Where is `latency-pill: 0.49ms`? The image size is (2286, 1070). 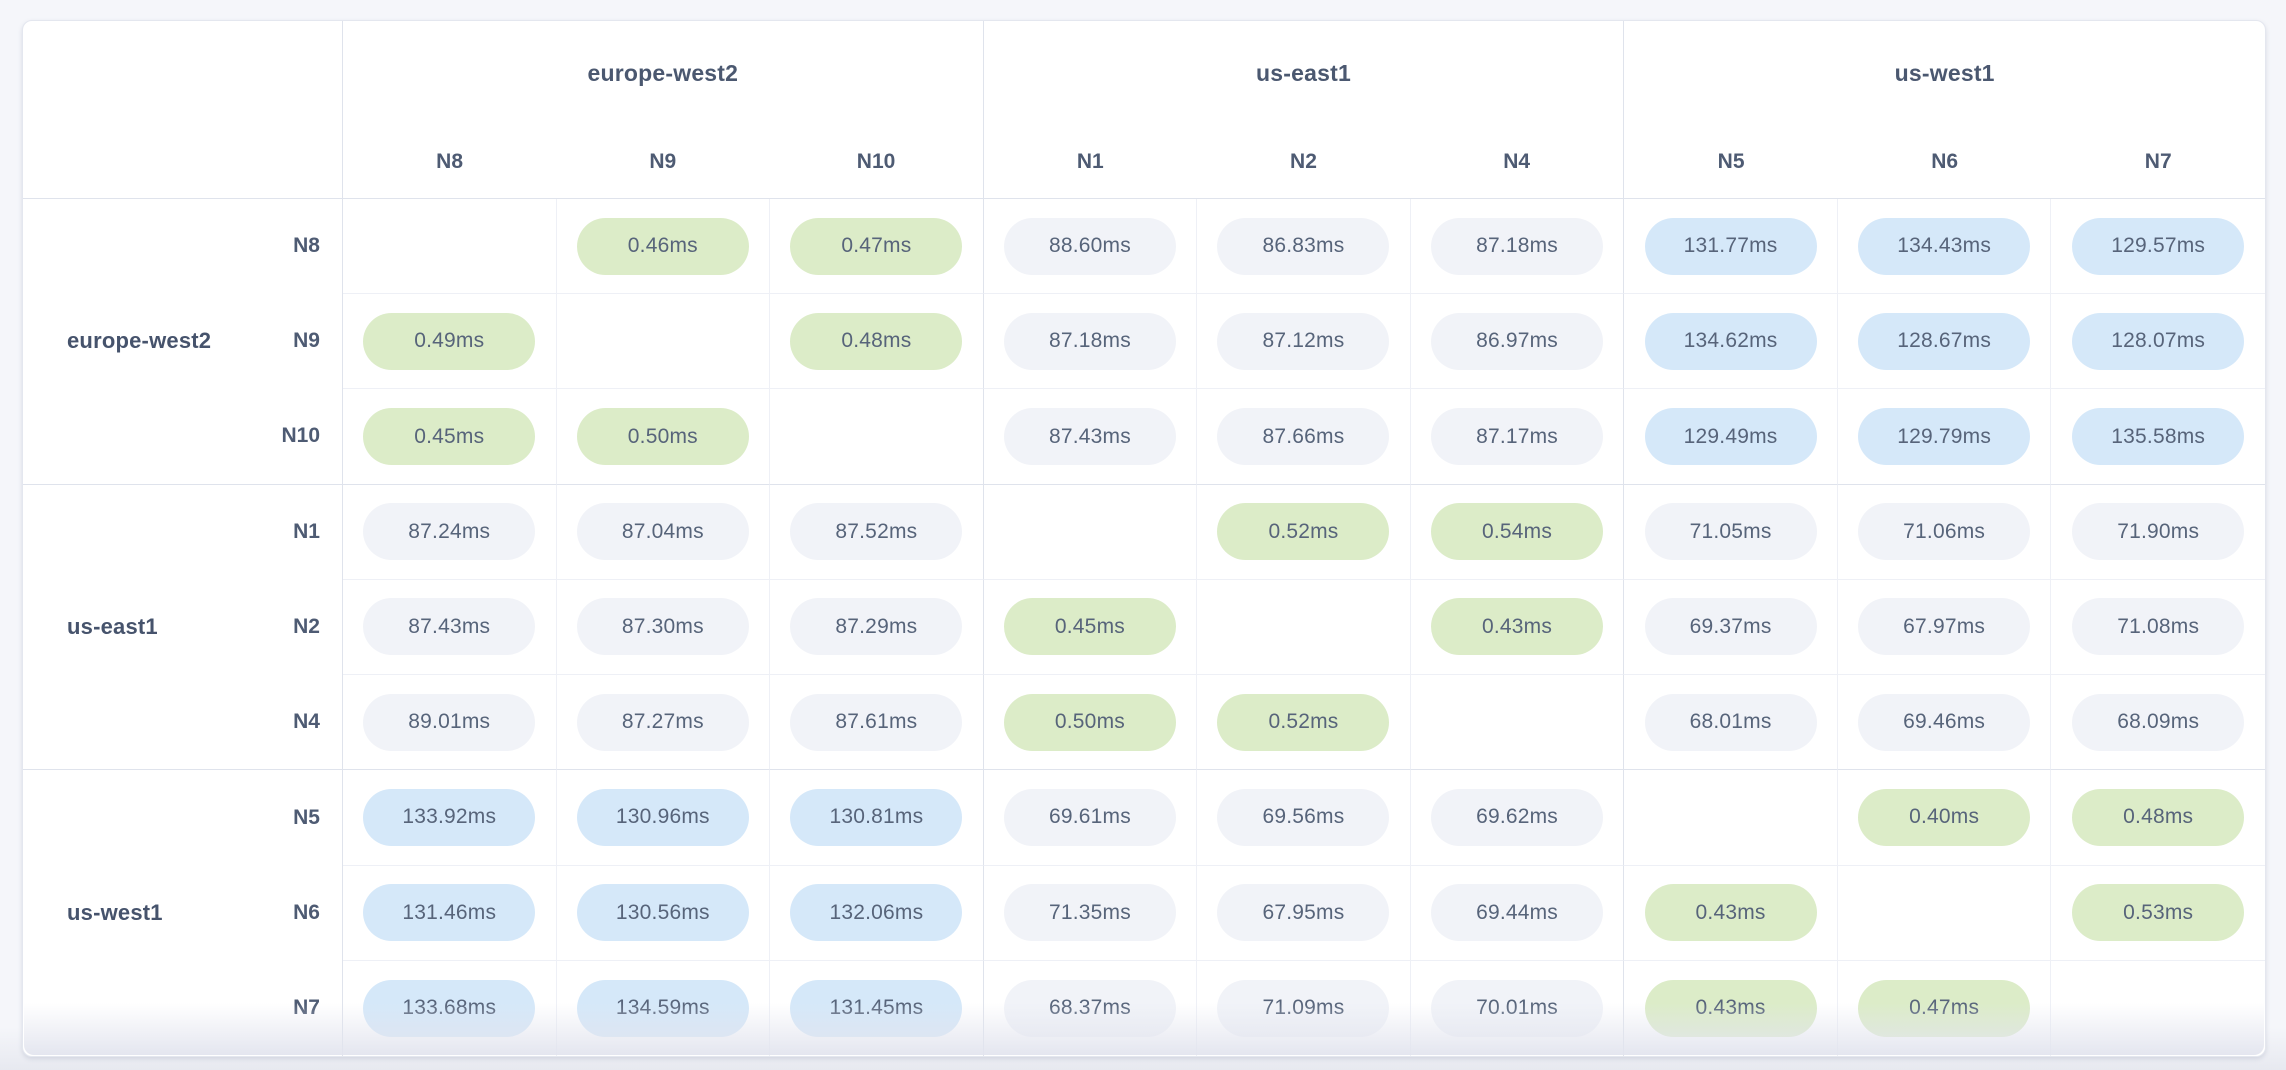 latency-pill: 0.49ms is located at coordinates (449, 341).